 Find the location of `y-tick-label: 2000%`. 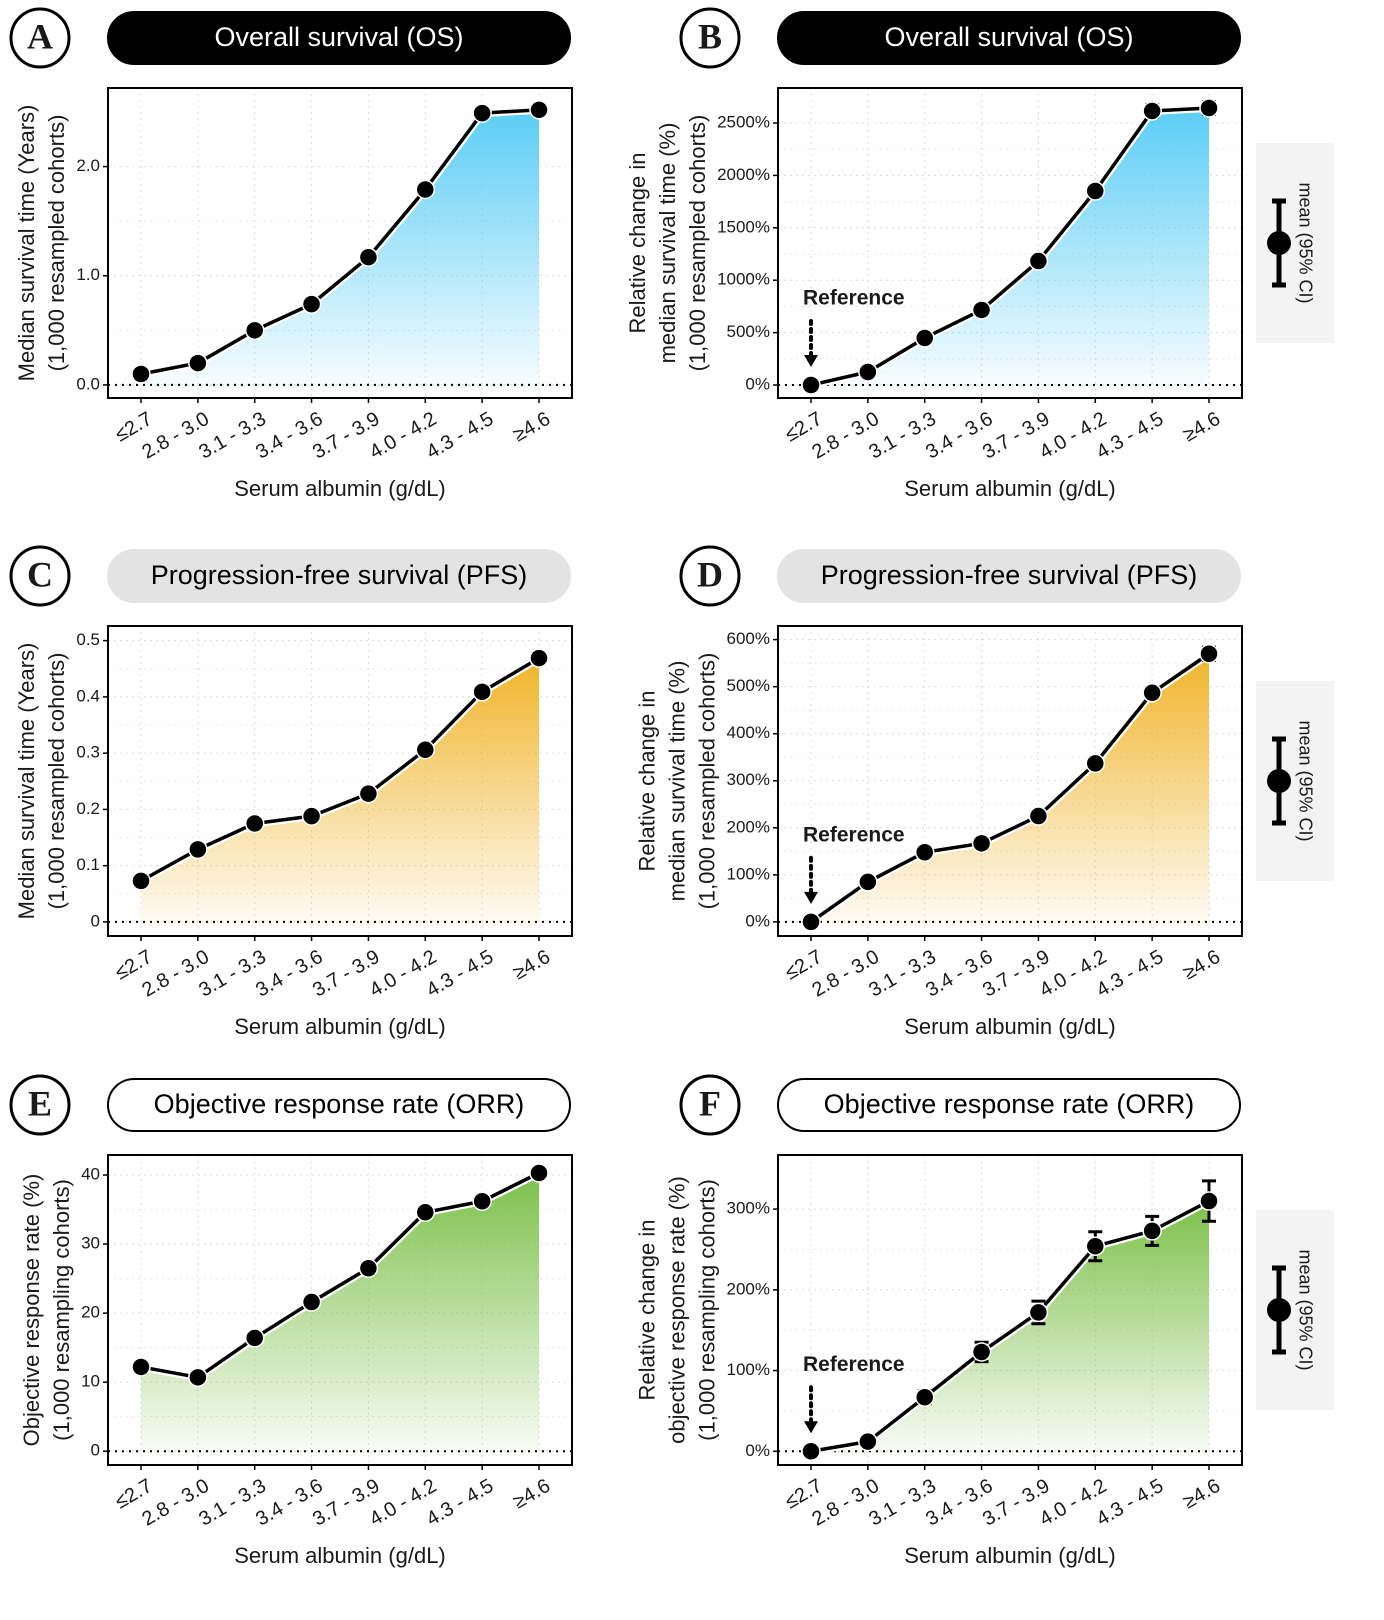

y-tick-label: 2000% is located at coordinates (743, 174).